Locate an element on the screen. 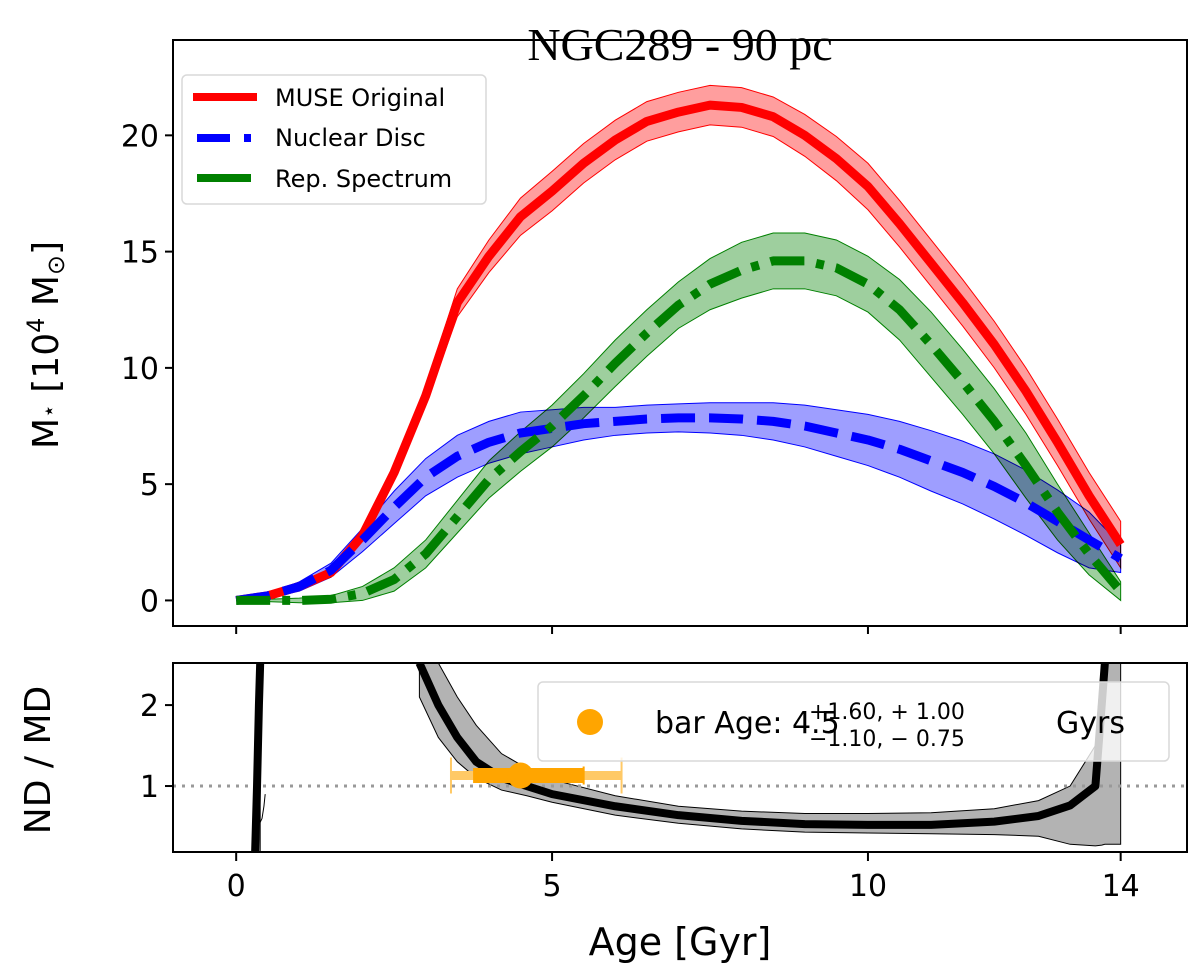 The image size is (1200, 976). bottom-y-tick-label: 1 is located at coordinates (149, 787).